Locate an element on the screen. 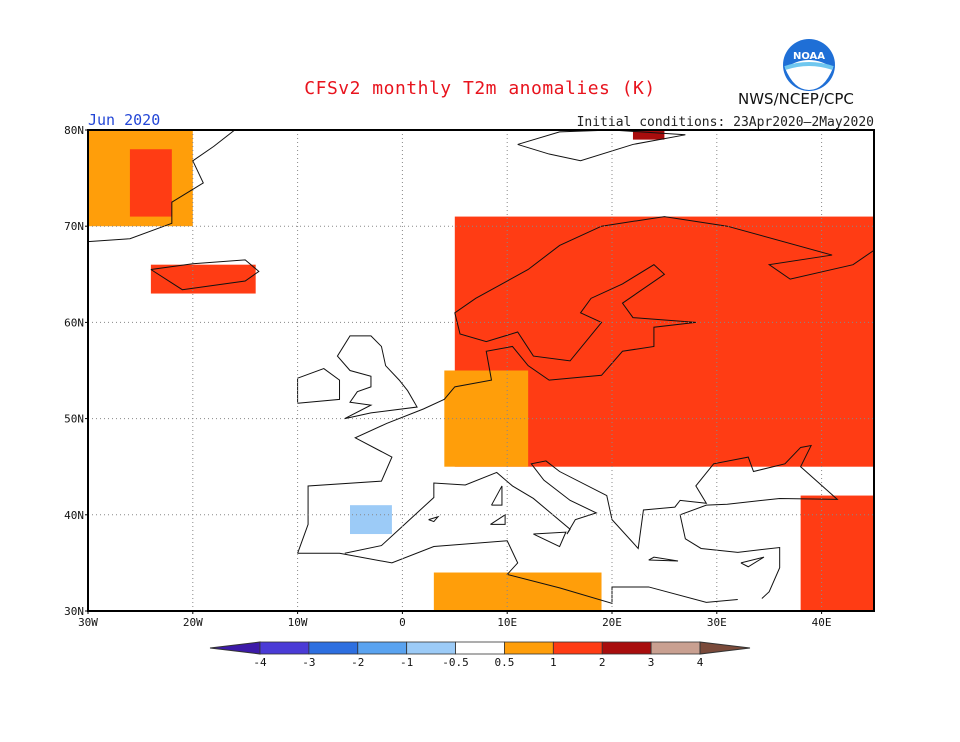 The width and height of the screenshot is (960, 742). initial-conditions: Initial conditions: 23Apr2020–2May2020 is located at coordinates (725, 122).